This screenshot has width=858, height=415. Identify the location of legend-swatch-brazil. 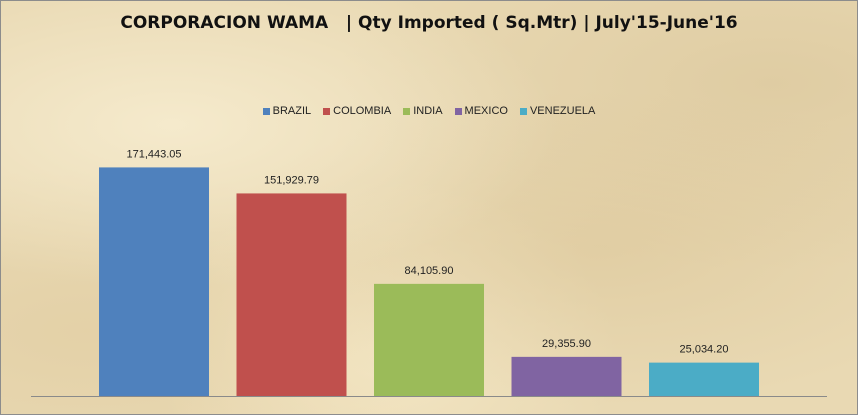
(266, 111).